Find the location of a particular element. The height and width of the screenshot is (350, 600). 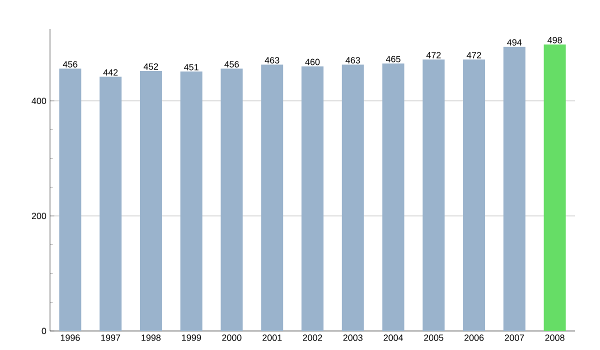

x-tick-label: 2005 is located at coordinates (434, 337).